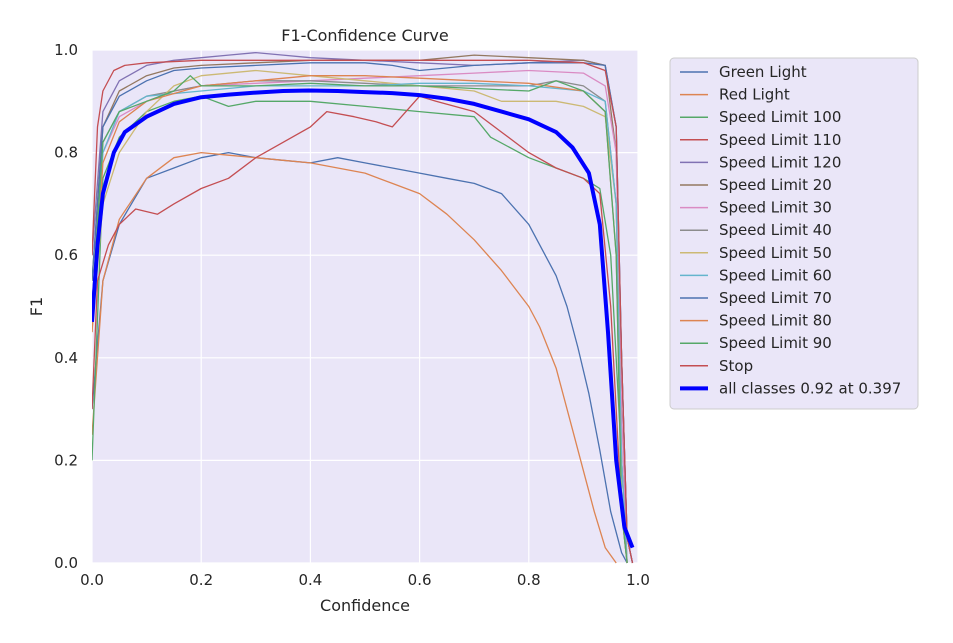  I want to click on legend-entry: Speed Limit 50, so click(775, 253).